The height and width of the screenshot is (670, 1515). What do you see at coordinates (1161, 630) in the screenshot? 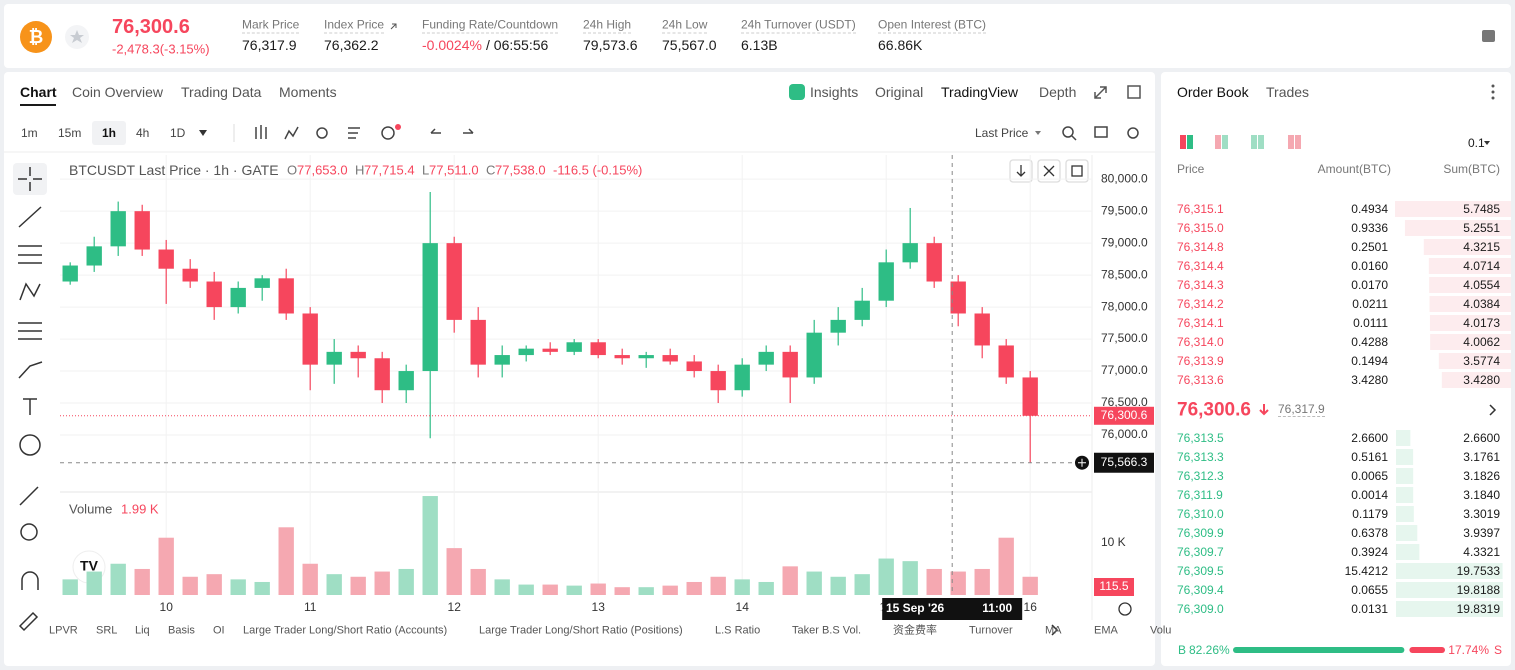
I see `indicator: Volu` at bounding box center [1161, 630].